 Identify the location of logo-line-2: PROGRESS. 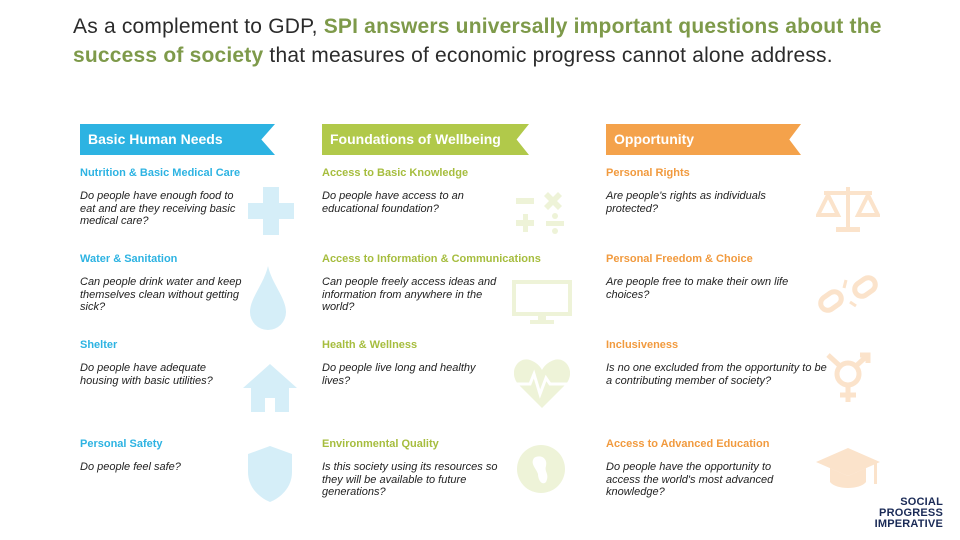
(911, 513).